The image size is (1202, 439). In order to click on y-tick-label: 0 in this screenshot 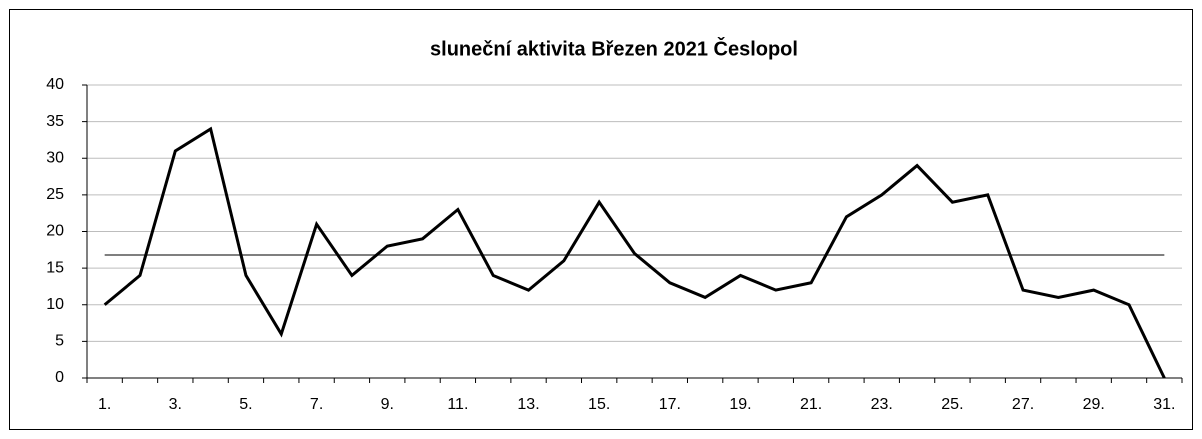, I will do `click(59, 377)`.